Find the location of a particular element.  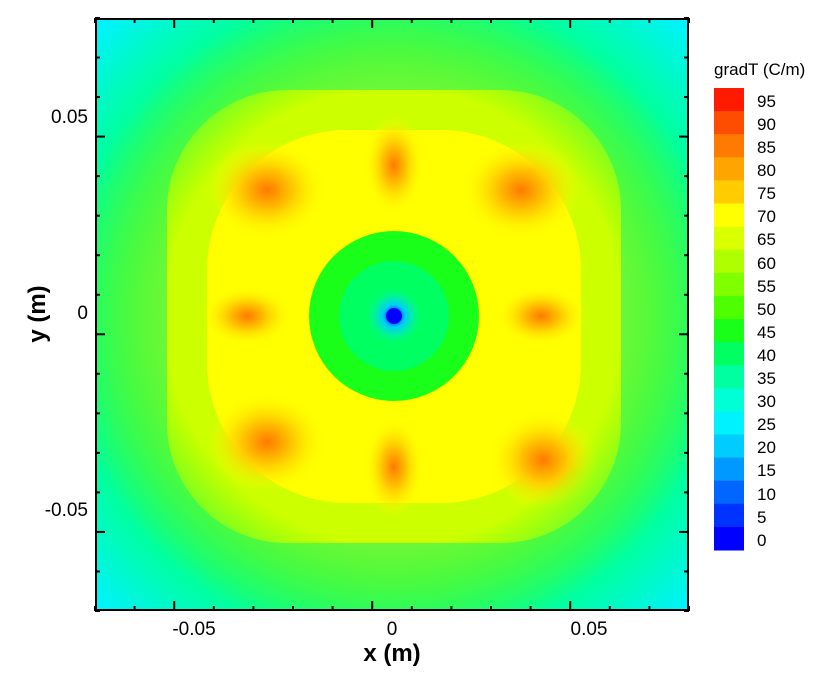

colorbar-label: 70 is located at coordinates (766, 217).